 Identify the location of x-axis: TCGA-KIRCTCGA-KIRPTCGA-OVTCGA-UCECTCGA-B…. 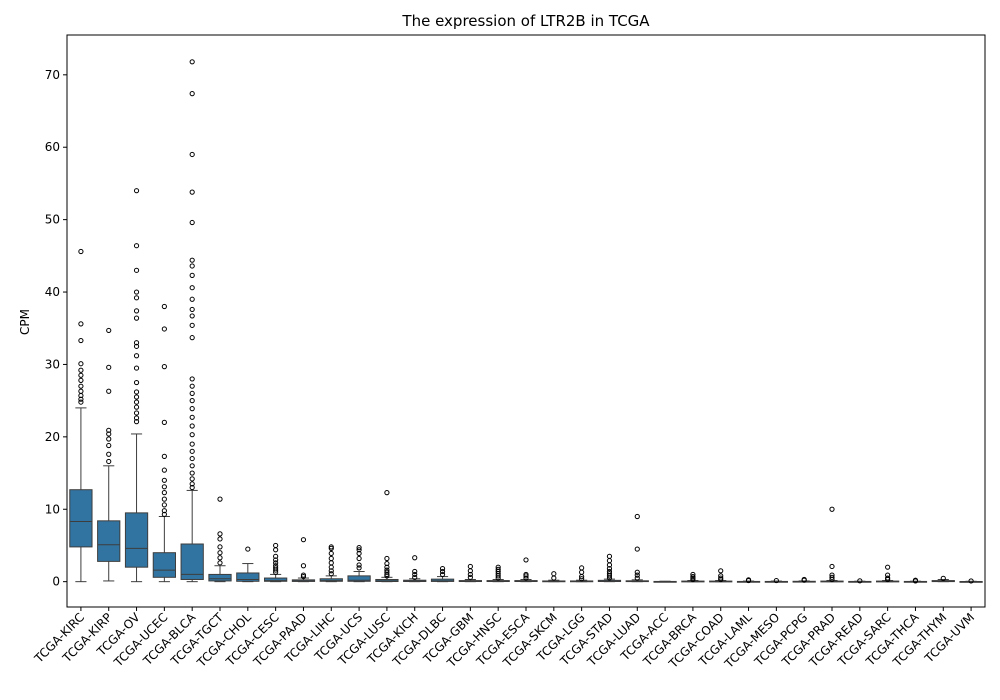
(504, 639).